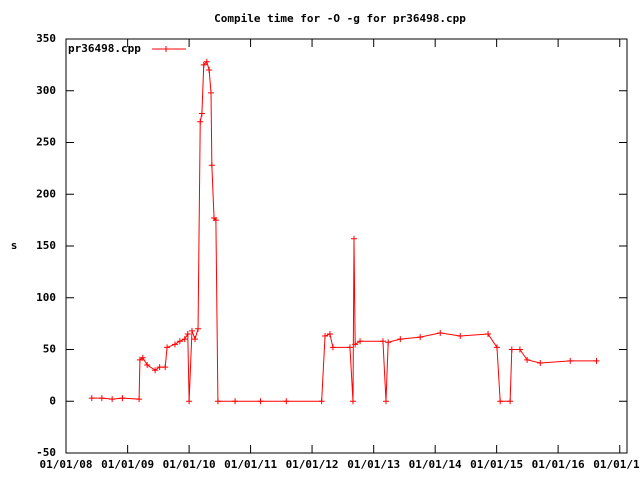 The image size is (640, 480). What do you see at coordinates (66, 464) in the screenshot?
I see `x-tick-label: 01/01/08` at bounding box center [66, 464].